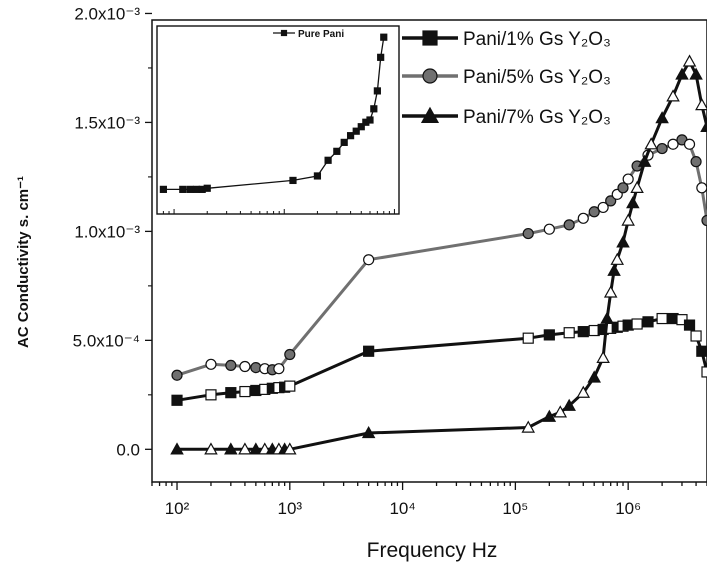 This screenshot has height=564, width=707. I want to click on legend-label: Pani/7% Gs Y₂O₃, so click(537, 117).